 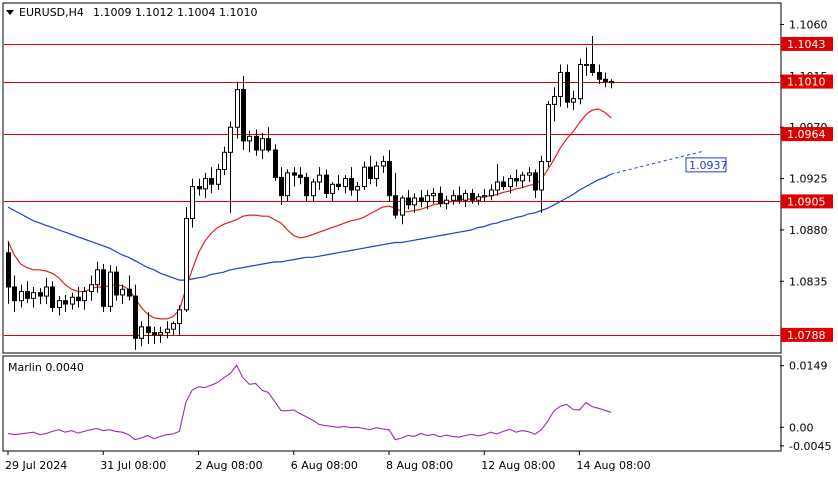 What do you see at coordinates (805, 406) in the screenshot?
I see `oscillator-axis: 0.0149 0.00 -0.0045` at bounding box center [805, 406].